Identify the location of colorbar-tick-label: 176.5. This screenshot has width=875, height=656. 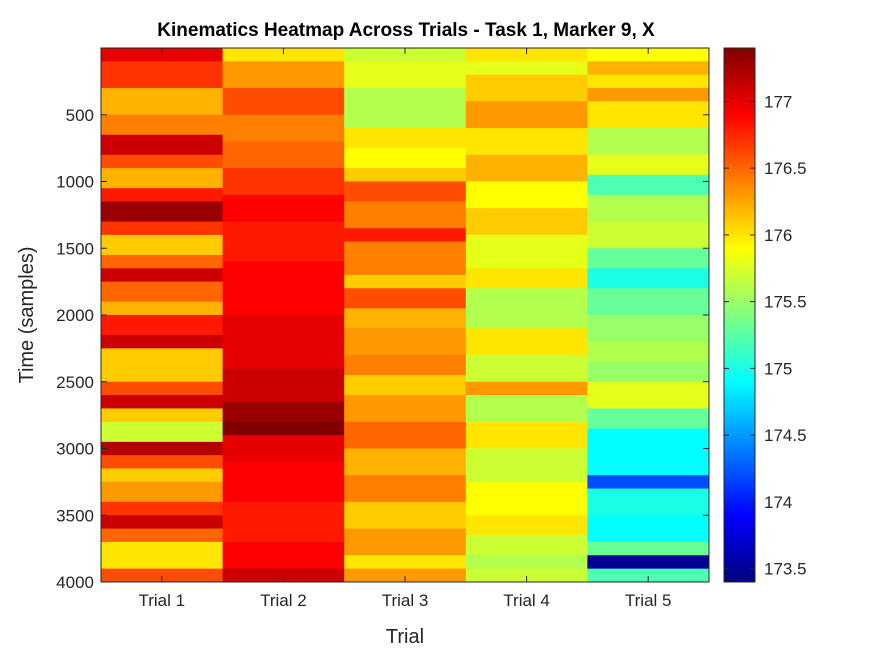
(785, 168).